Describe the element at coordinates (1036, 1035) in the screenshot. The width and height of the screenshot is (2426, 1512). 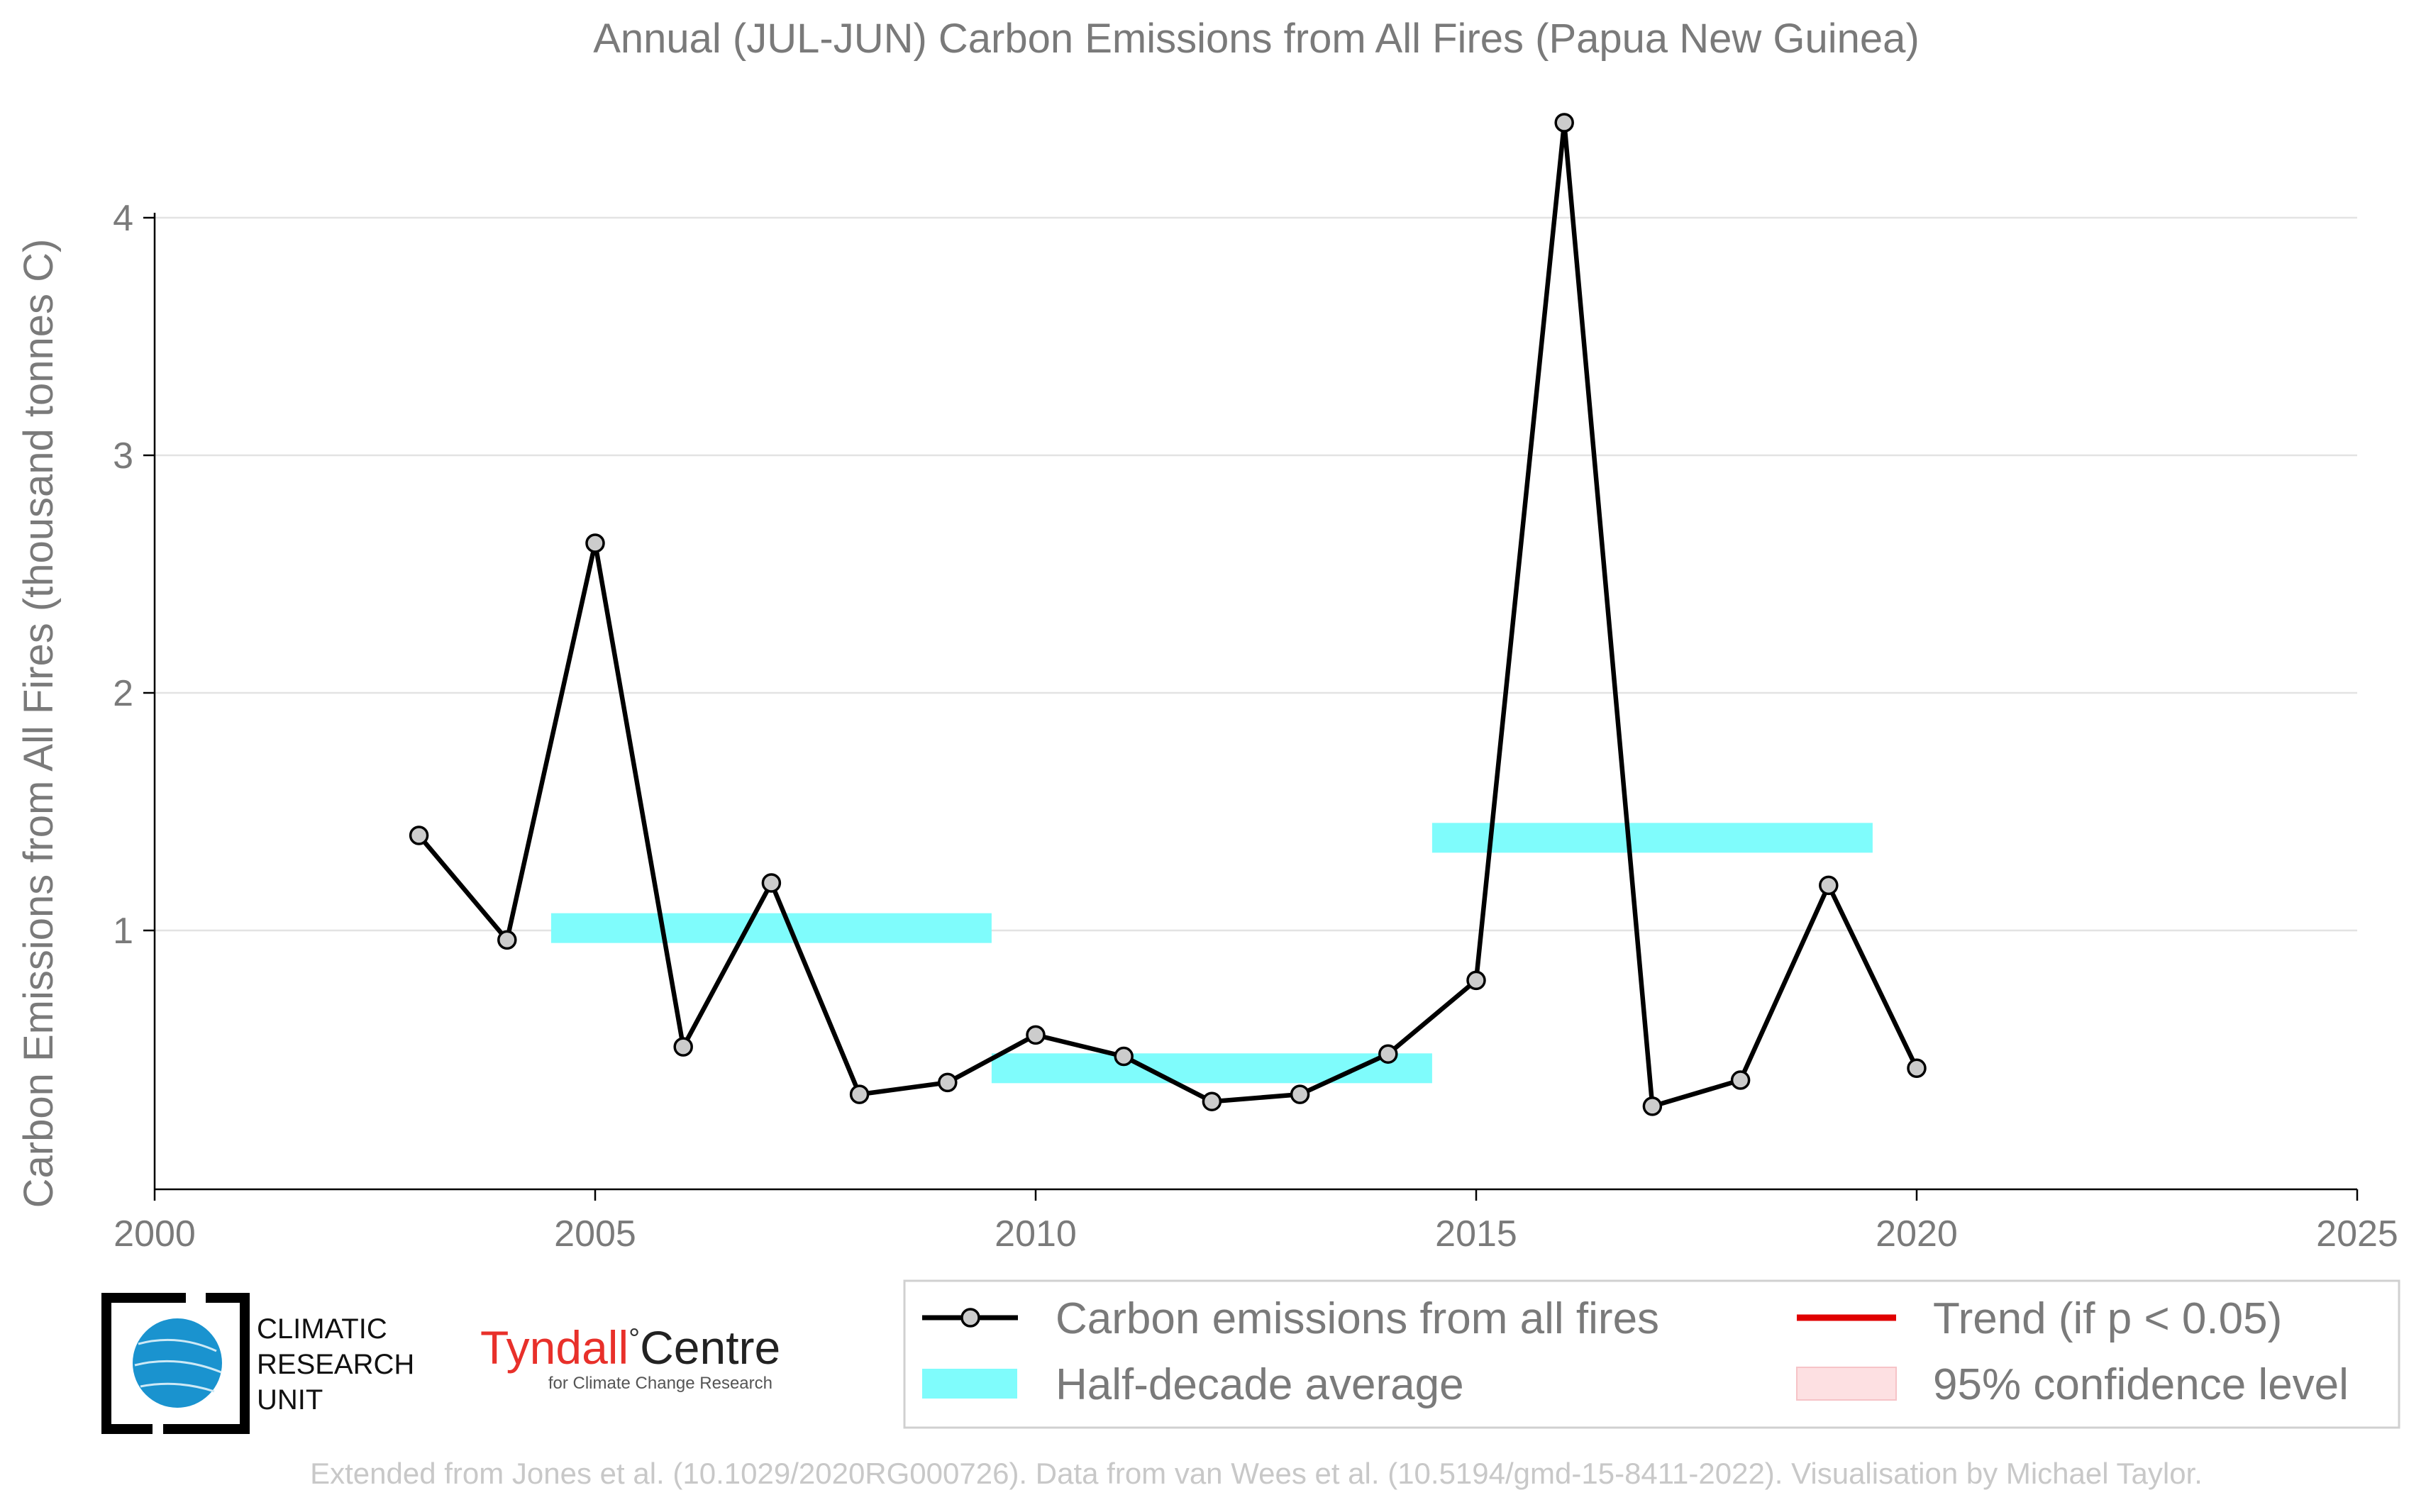
I see `data-point-2010` at that location.